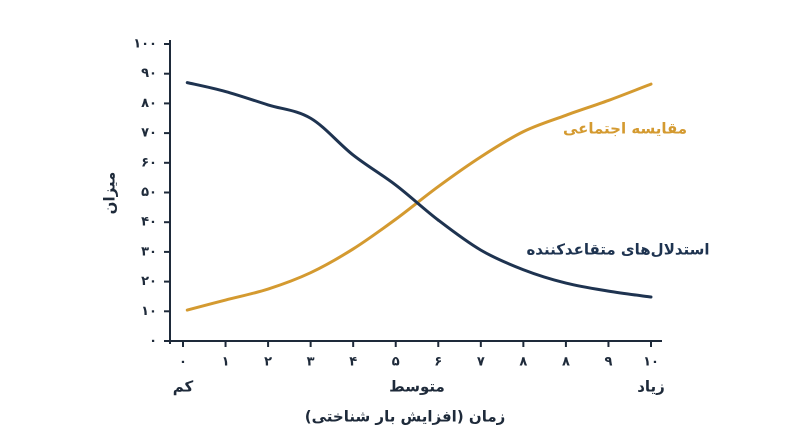 The height and width of the screenshot is (447, 800). Describe the element at coordinates (149, 103) in the screenshot. I see `y-tick-label: ۸۰` at that location.